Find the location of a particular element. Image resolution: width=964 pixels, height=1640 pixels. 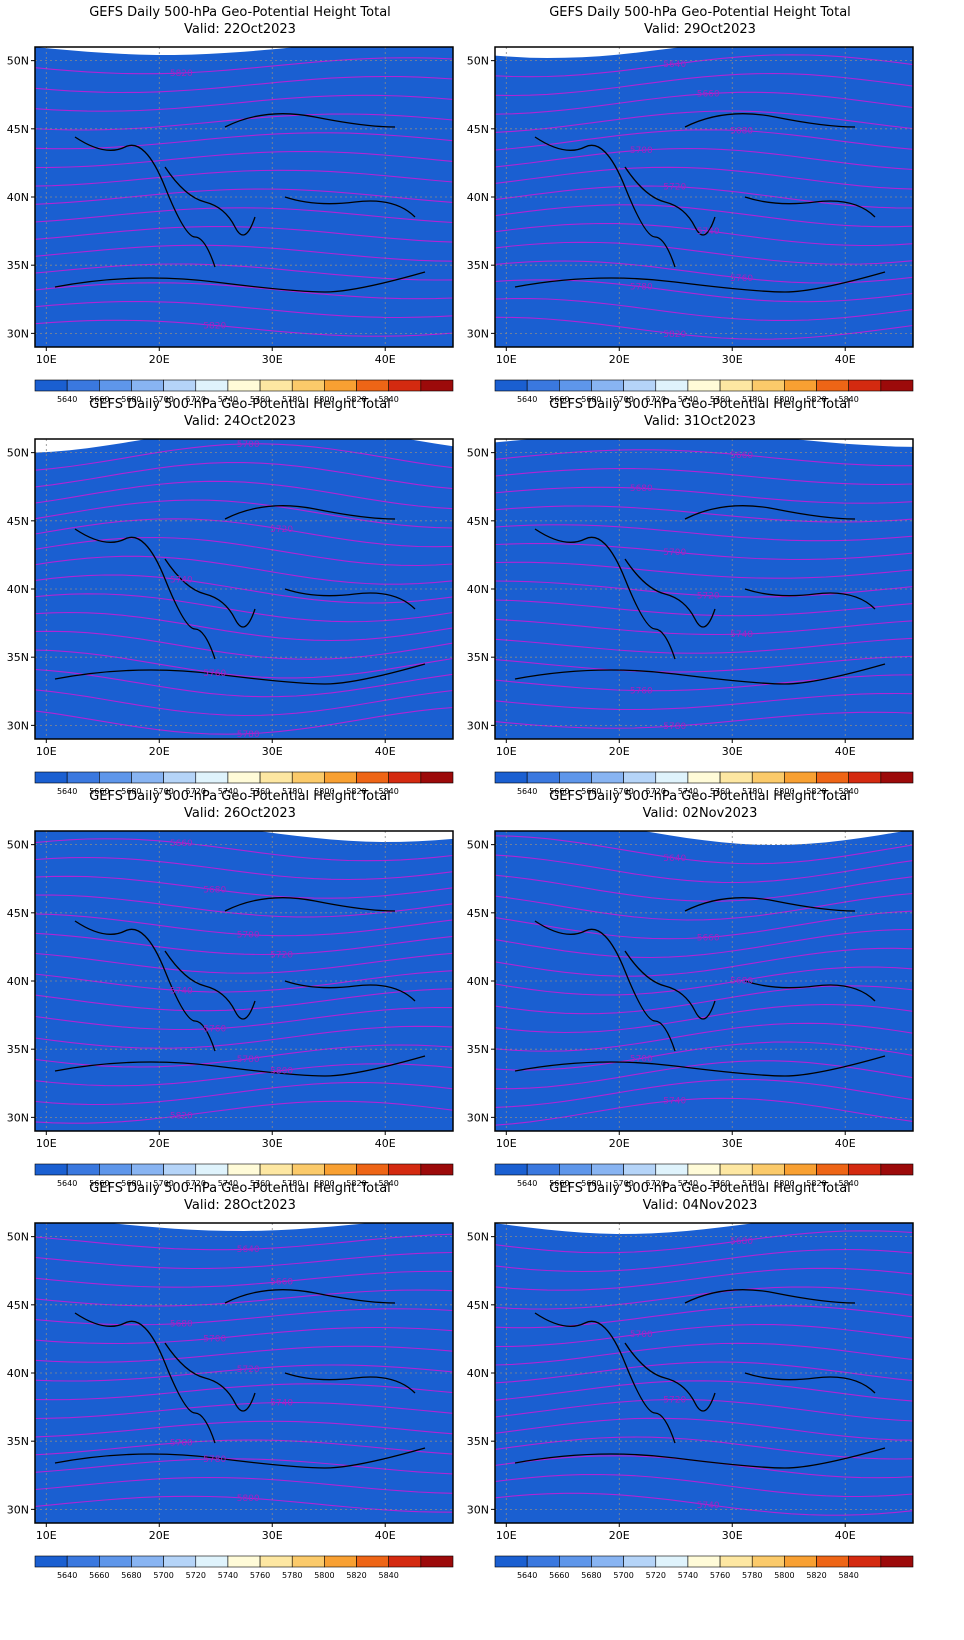

contour-label: 5640 is located at coordinates (674, 859).